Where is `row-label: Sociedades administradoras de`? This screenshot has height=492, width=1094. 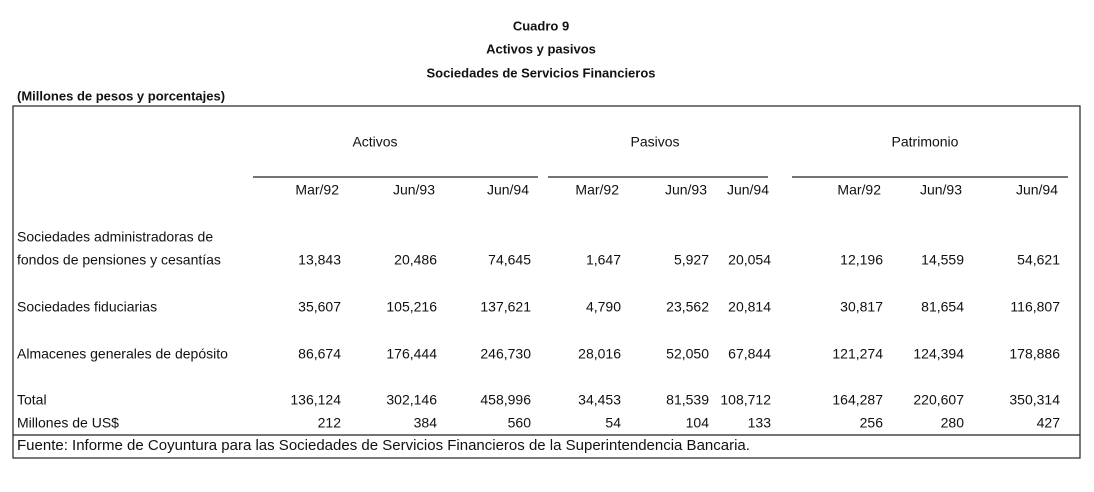 row-label: Sociedades administradoras de is located at coordinates (115, 237).